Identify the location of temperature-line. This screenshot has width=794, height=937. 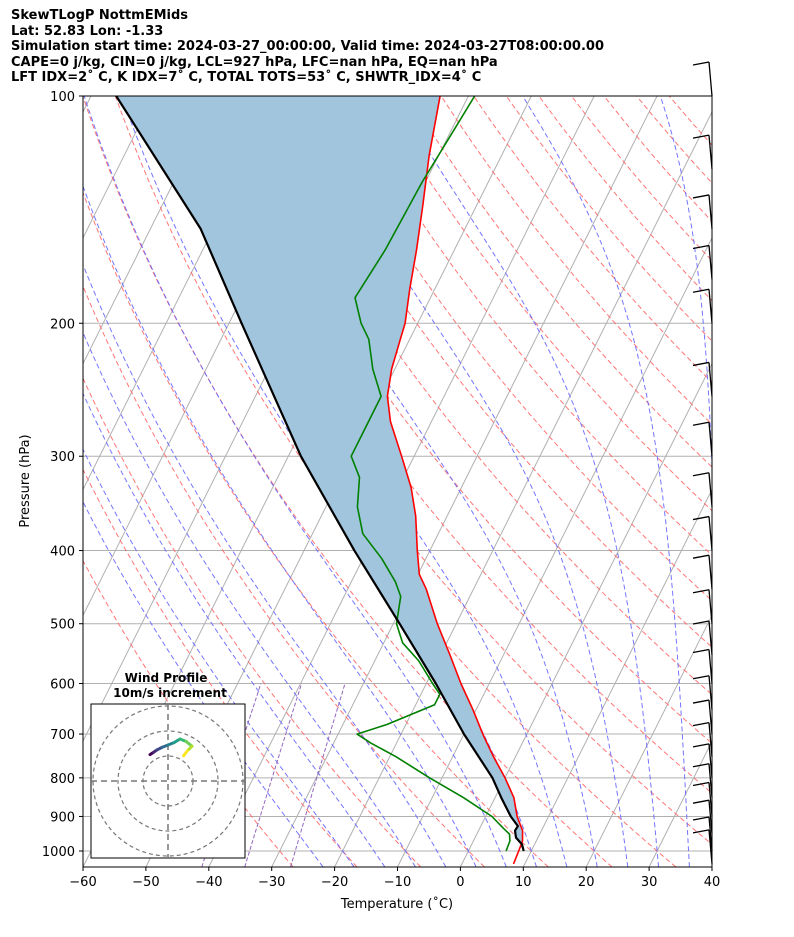
(455, 480).